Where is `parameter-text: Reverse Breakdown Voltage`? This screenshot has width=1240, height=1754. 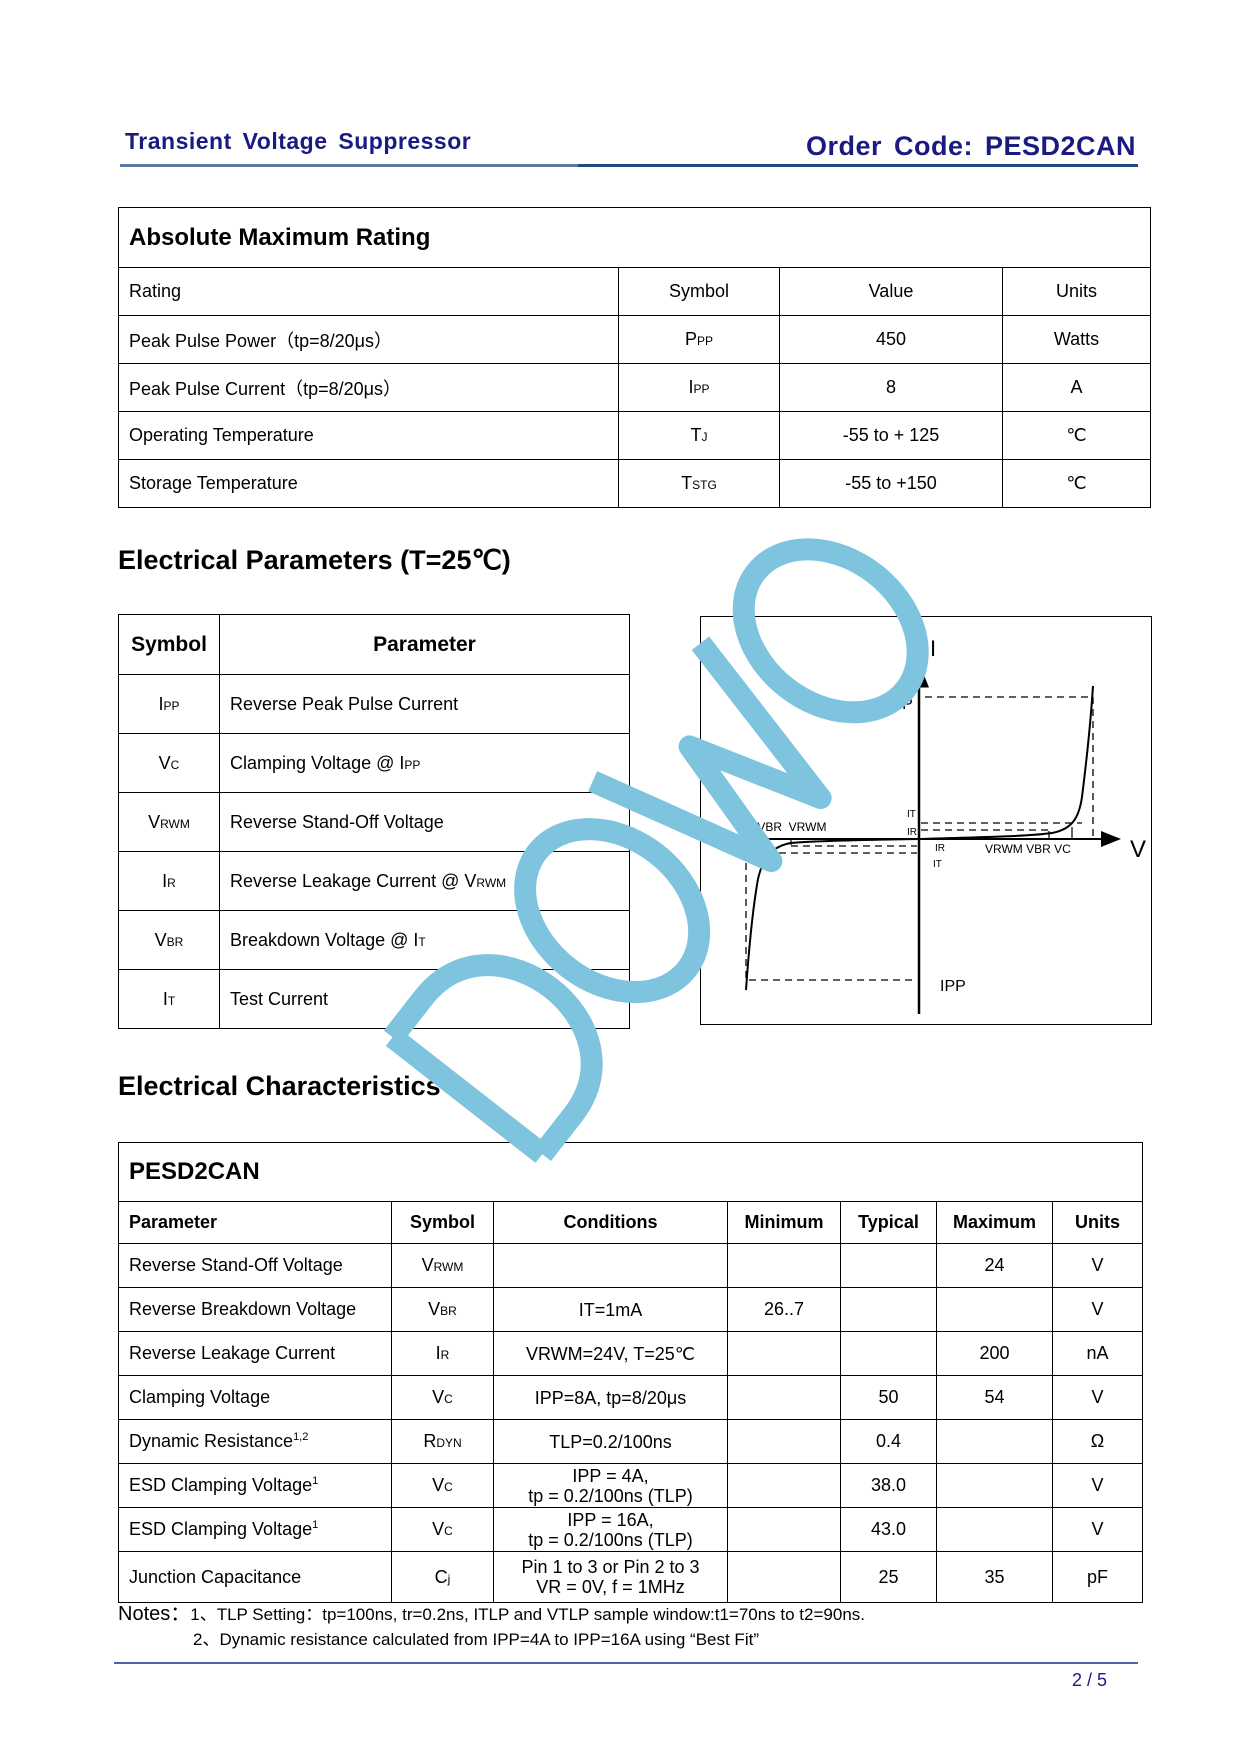
parameter-text: Reverse Breakdown Voltage is located at coordinates (243, 1309).